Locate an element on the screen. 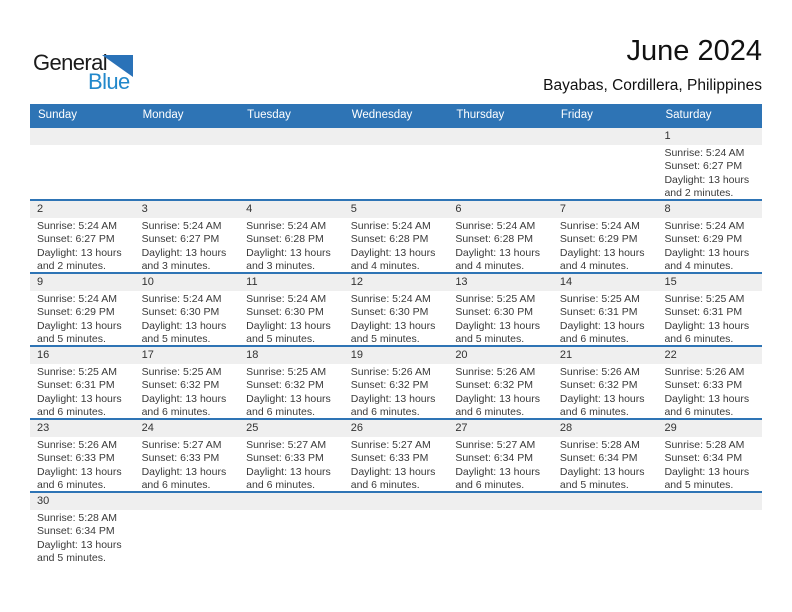 The height and width of the screenshot is (612, 792). day-number: 1 is located at coordinates (667, 136).